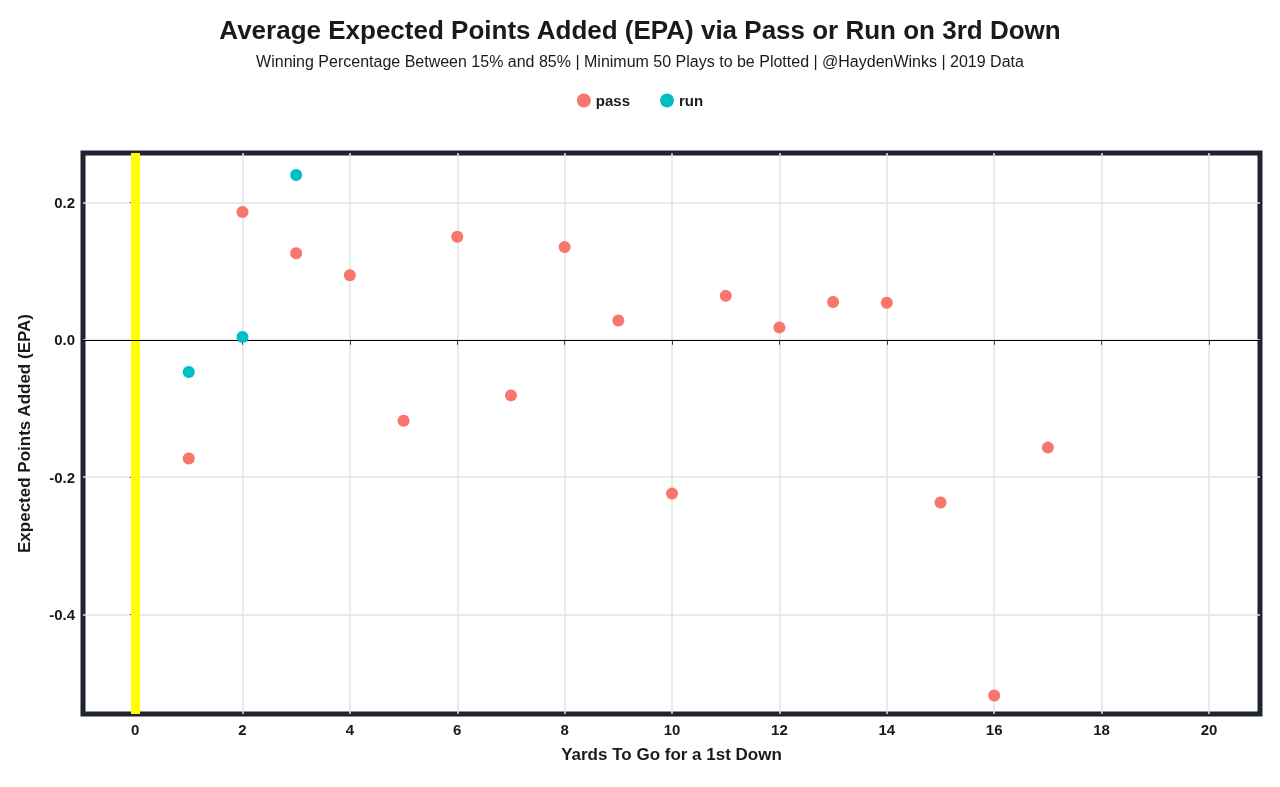 The height and width of the screenshot is (787, 1280). I want to click on x-tick-label: 16, so click(994, 729).